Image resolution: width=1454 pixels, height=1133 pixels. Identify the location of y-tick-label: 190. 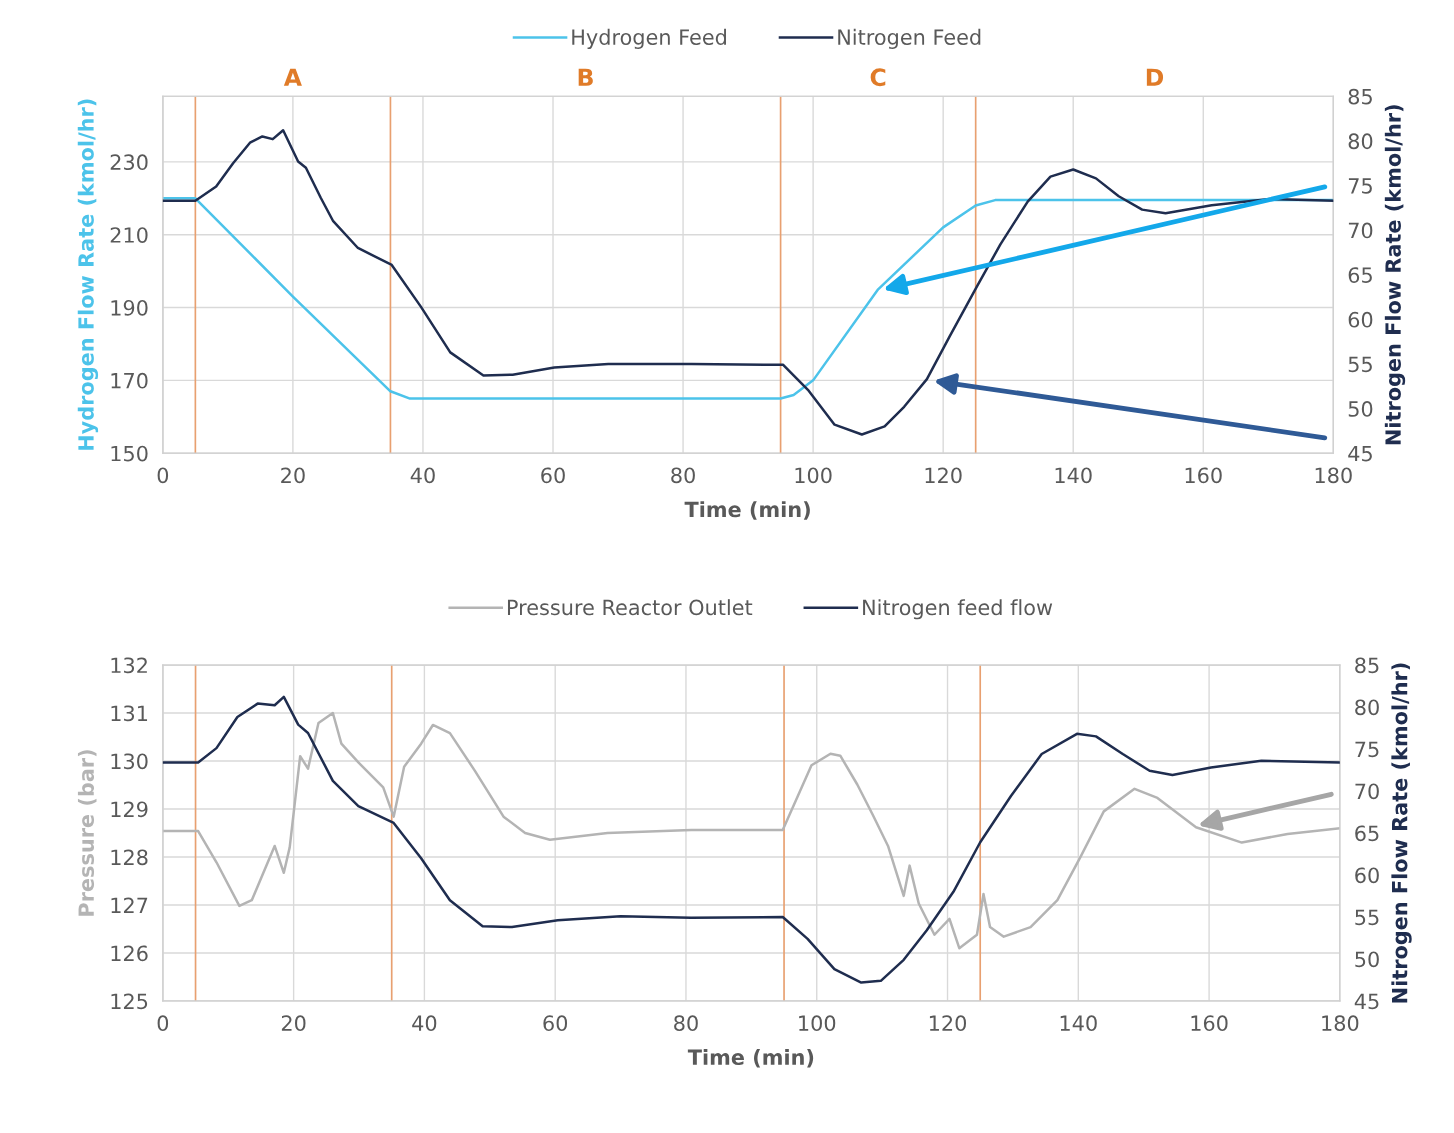
(129, 307).